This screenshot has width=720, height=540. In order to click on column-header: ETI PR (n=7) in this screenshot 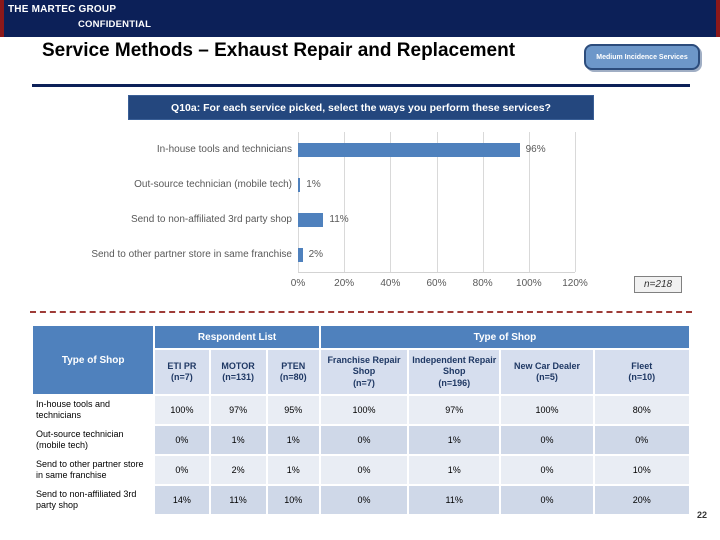, I will do `click(182, 372)`.